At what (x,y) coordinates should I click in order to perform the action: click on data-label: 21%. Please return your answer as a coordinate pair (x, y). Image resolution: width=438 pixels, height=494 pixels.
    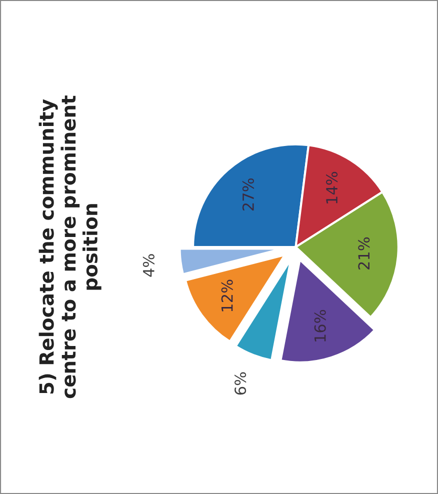
    Looking at the image, I should click on (364, 253).